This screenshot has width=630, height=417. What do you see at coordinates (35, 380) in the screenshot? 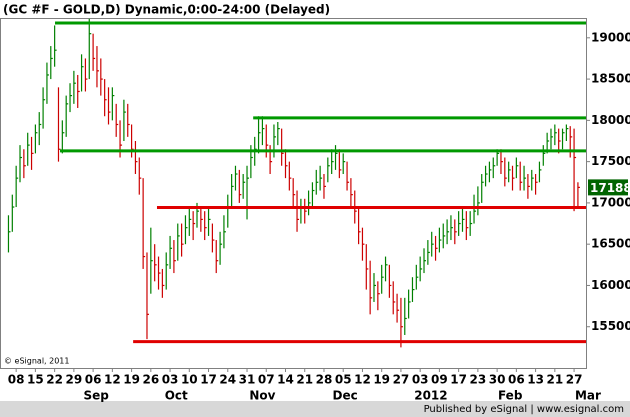
I see `x-tick-label: 15` at bounding box center [35, 380].